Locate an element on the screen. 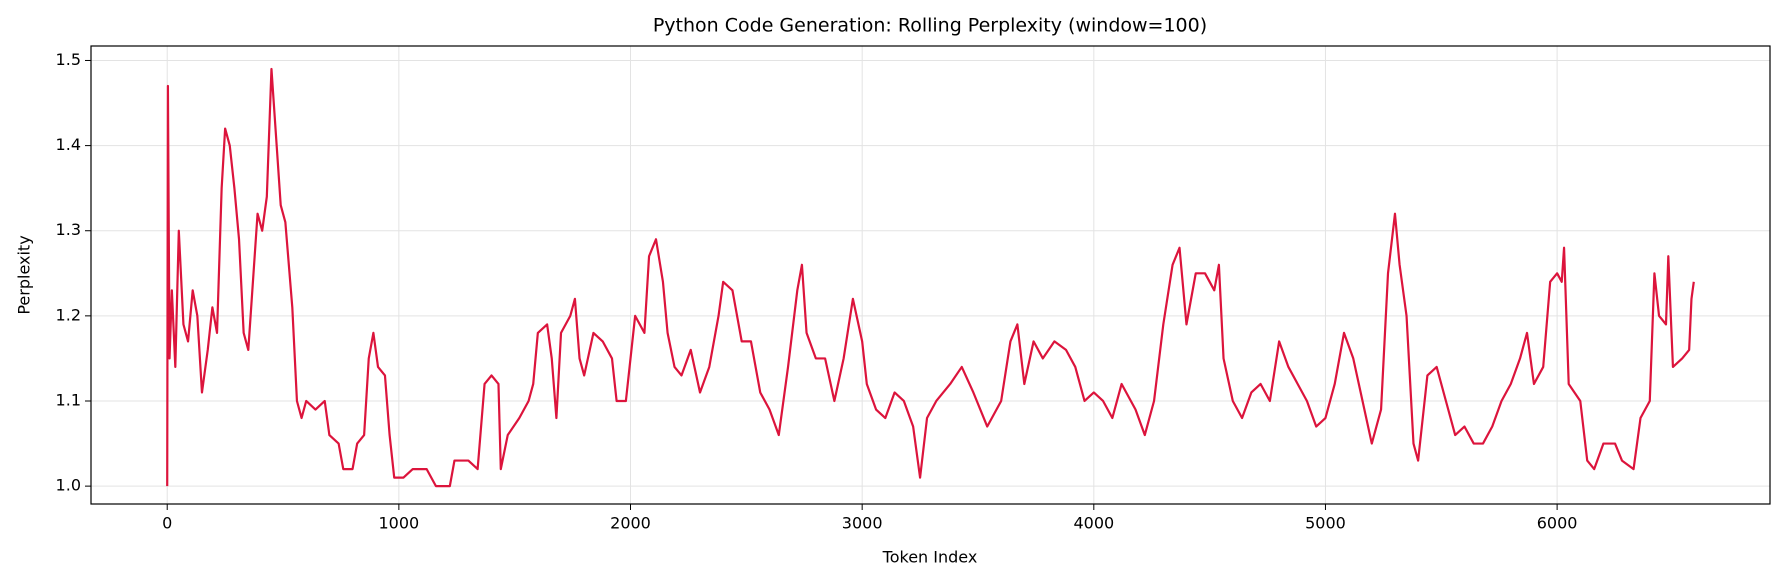 The width and height of the screenshot is (1785, 584). y-tick-label: 1.5 is located at coordinates (68, 59).